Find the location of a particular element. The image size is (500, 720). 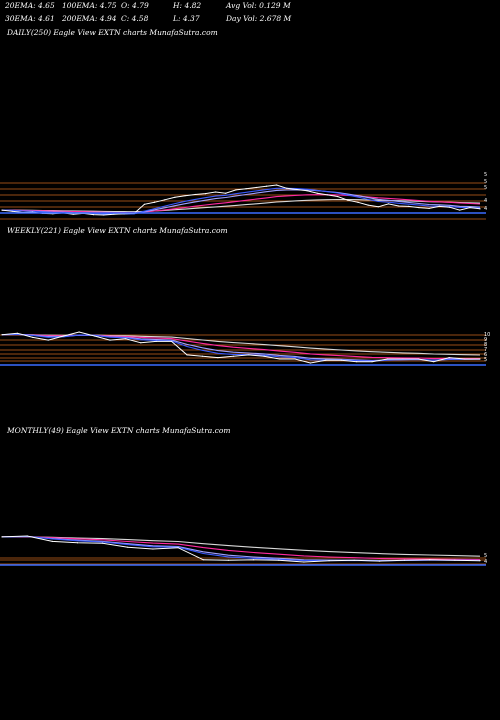

level-label: 7 is located at coordinates (485, 350).